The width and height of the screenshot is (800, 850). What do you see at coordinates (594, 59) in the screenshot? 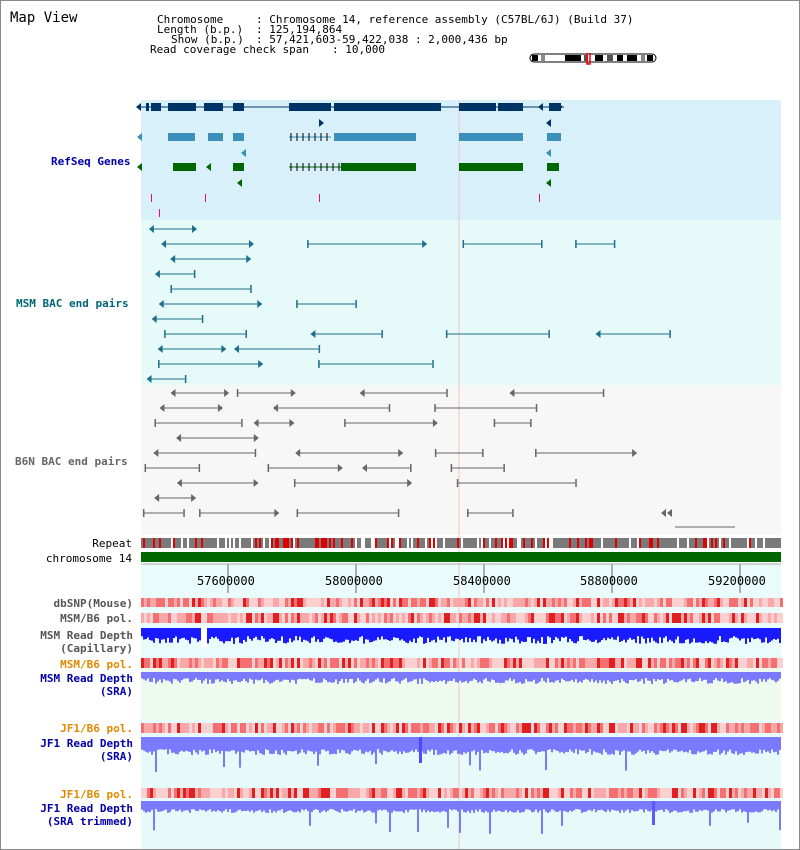
I see `chromosome-ideogram` at bounding box center [594, 59].